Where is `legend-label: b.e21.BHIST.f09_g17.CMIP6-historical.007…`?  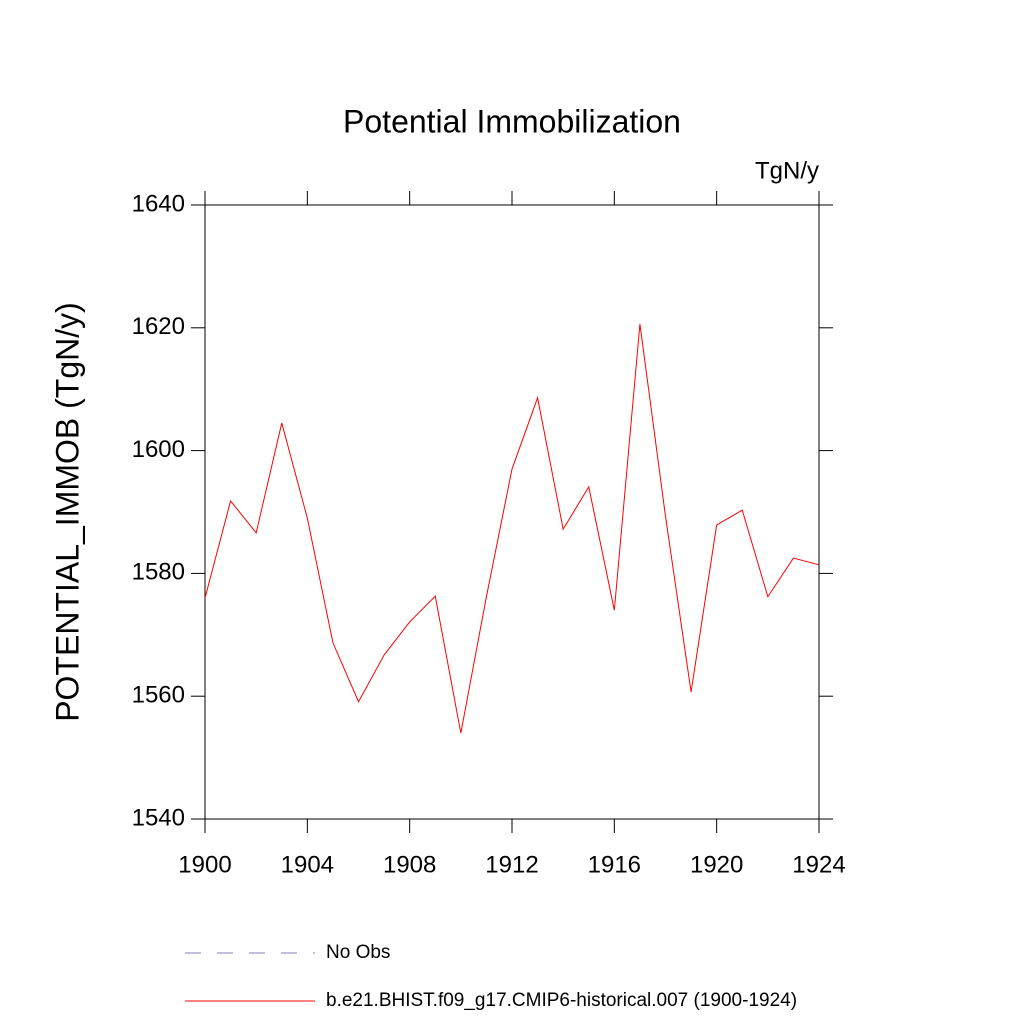
legend-label: b.e21.BHIST.f09_g17.CMIP6-historical.007… is located at coordinates (561, 1000).